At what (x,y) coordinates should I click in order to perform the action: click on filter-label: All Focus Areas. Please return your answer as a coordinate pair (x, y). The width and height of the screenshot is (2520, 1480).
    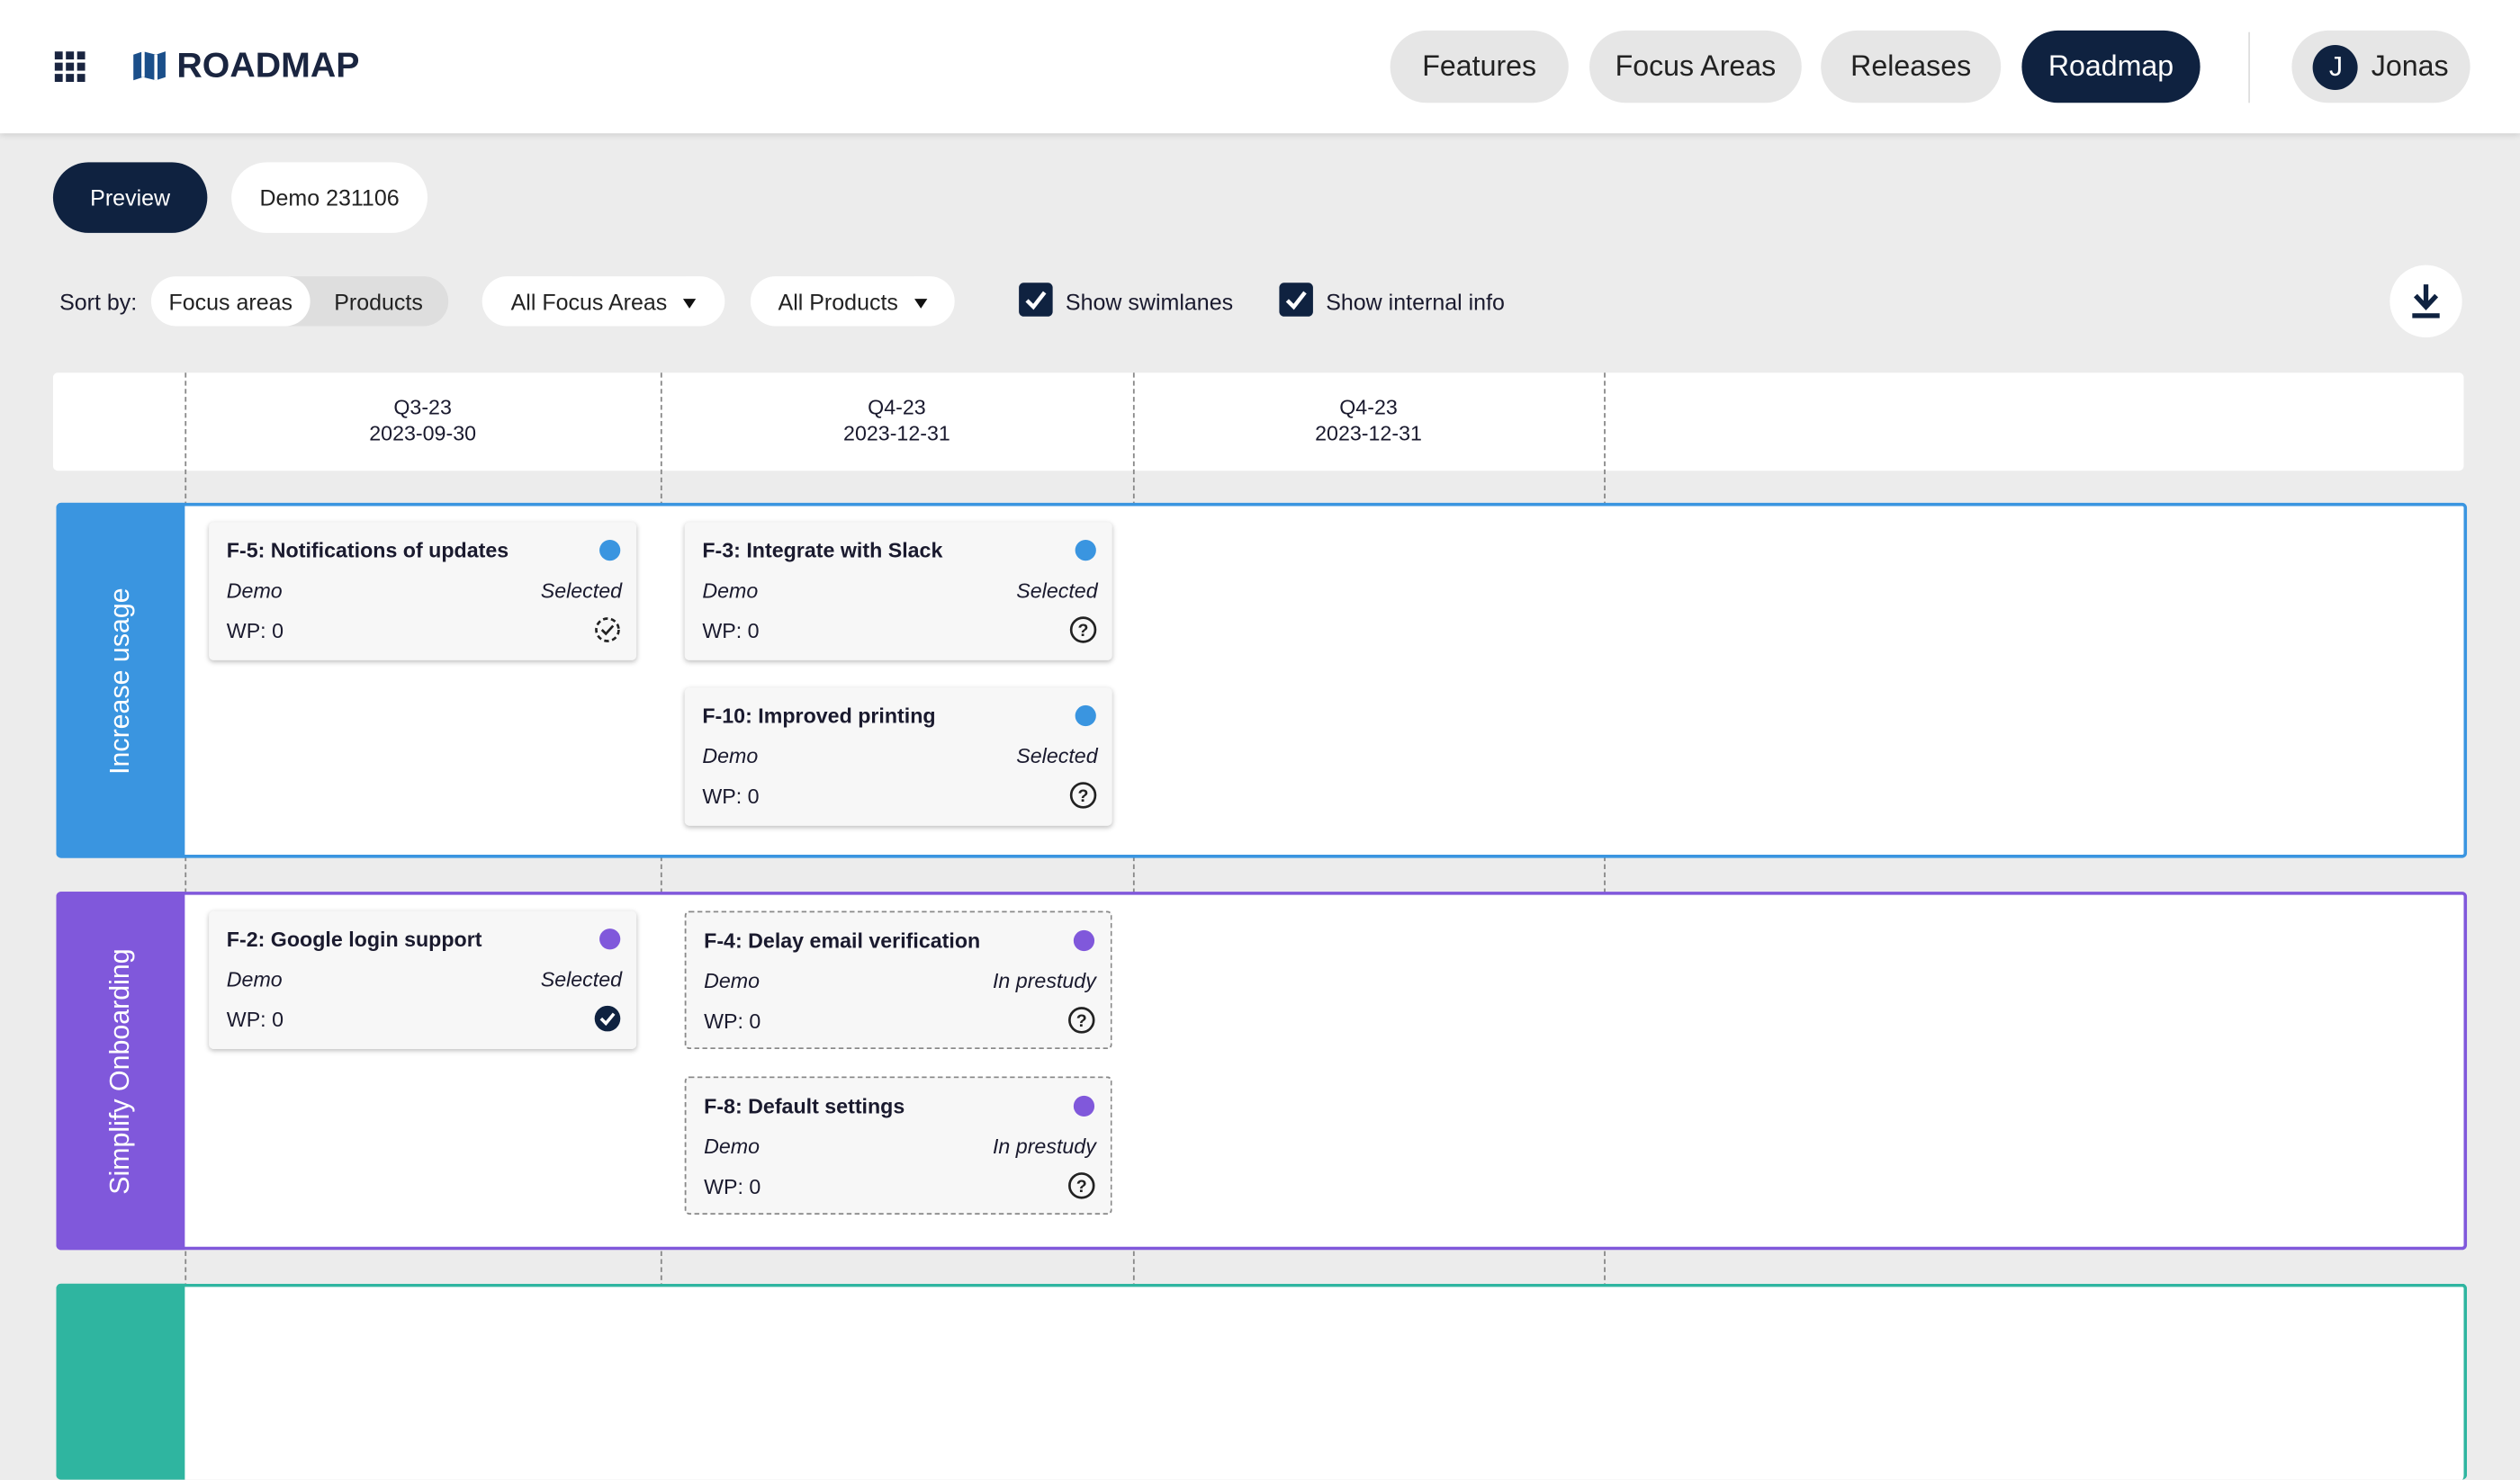
    Looking at the image, I should click on (589, 301).